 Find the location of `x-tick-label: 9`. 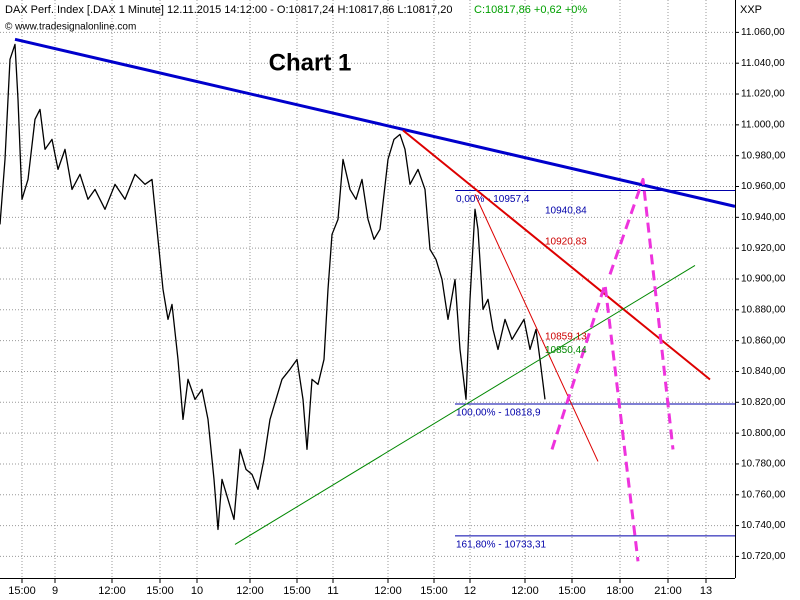

x-tick-label: 9 is located at coordinates (55, 591).